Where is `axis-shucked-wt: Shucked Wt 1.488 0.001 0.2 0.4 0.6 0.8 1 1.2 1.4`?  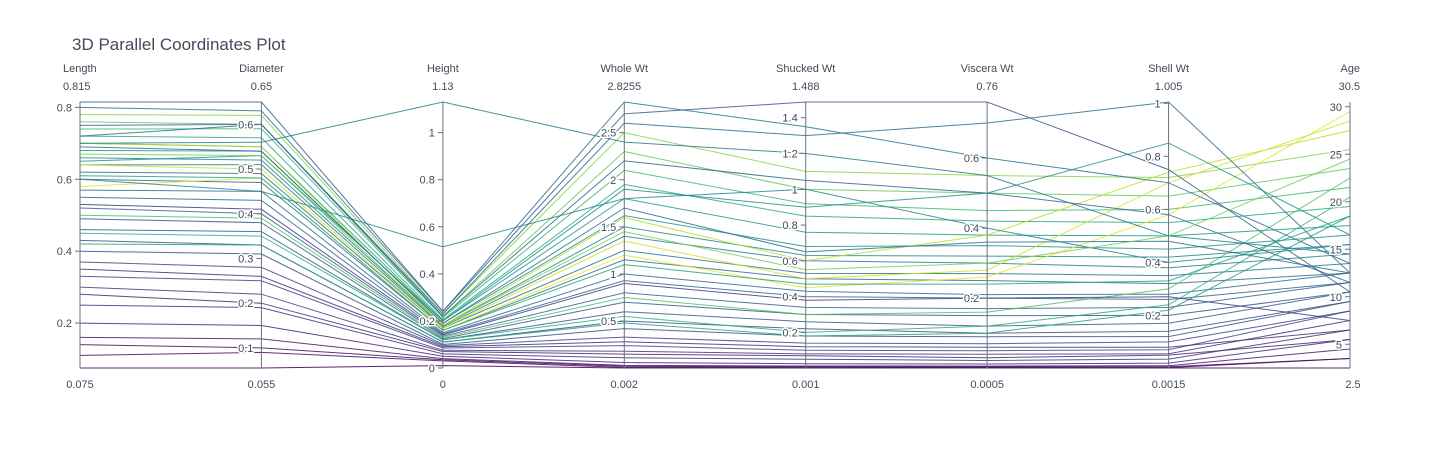
axis-shucked-wt: Shucked Wt 1.488 0.001 0.2 0.4 0.6 0.8 1 1.2 1.4 is located at coordinates (805, 227).